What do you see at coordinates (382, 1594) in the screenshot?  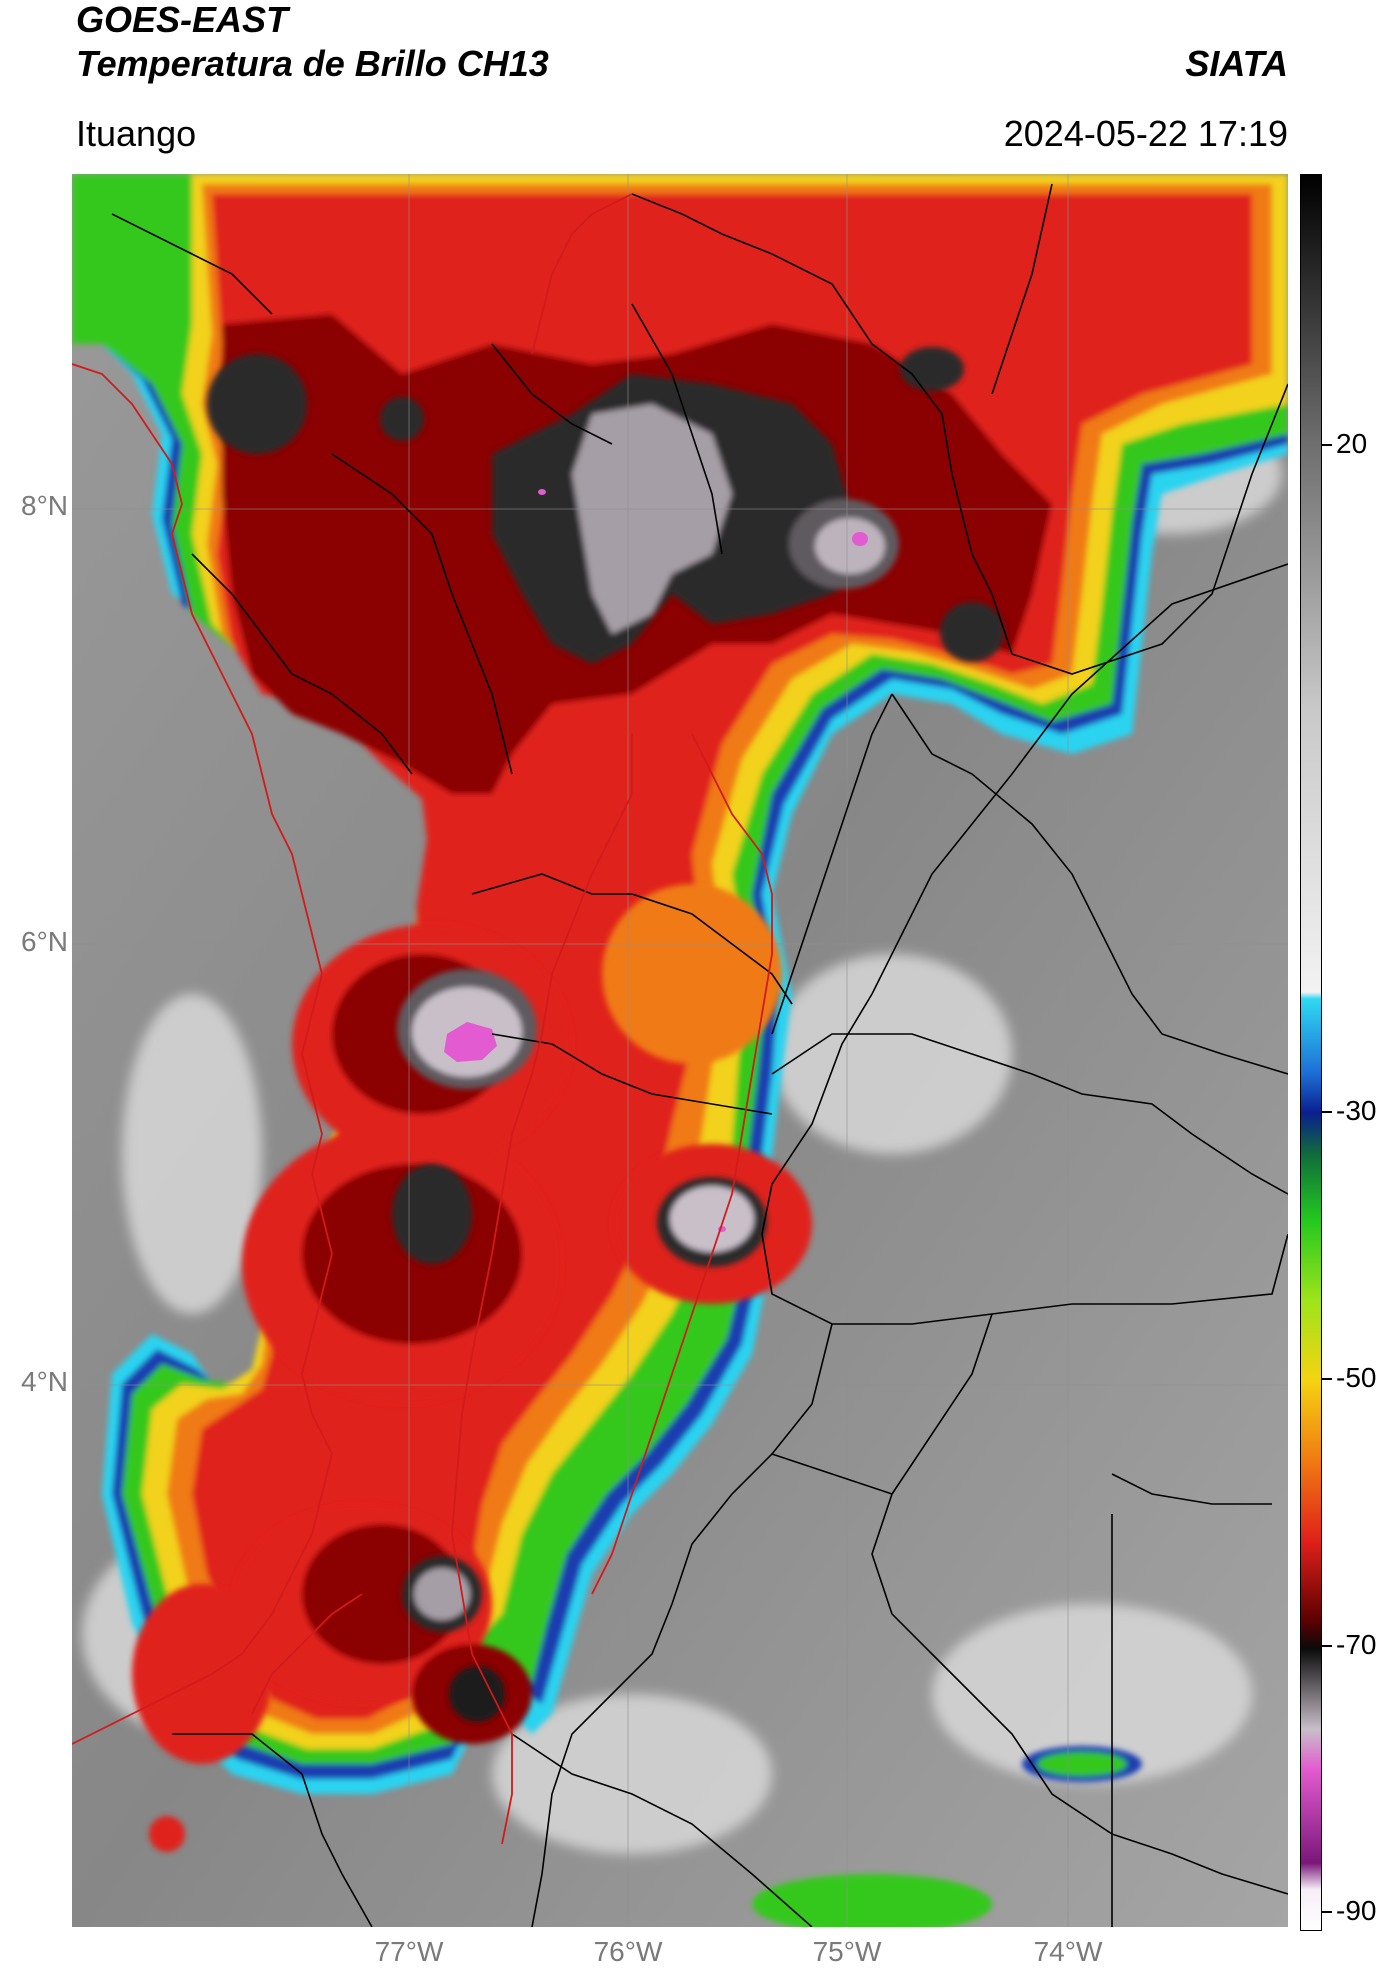 I see `cell-3n-deep` at bounding box center [382, 1594].